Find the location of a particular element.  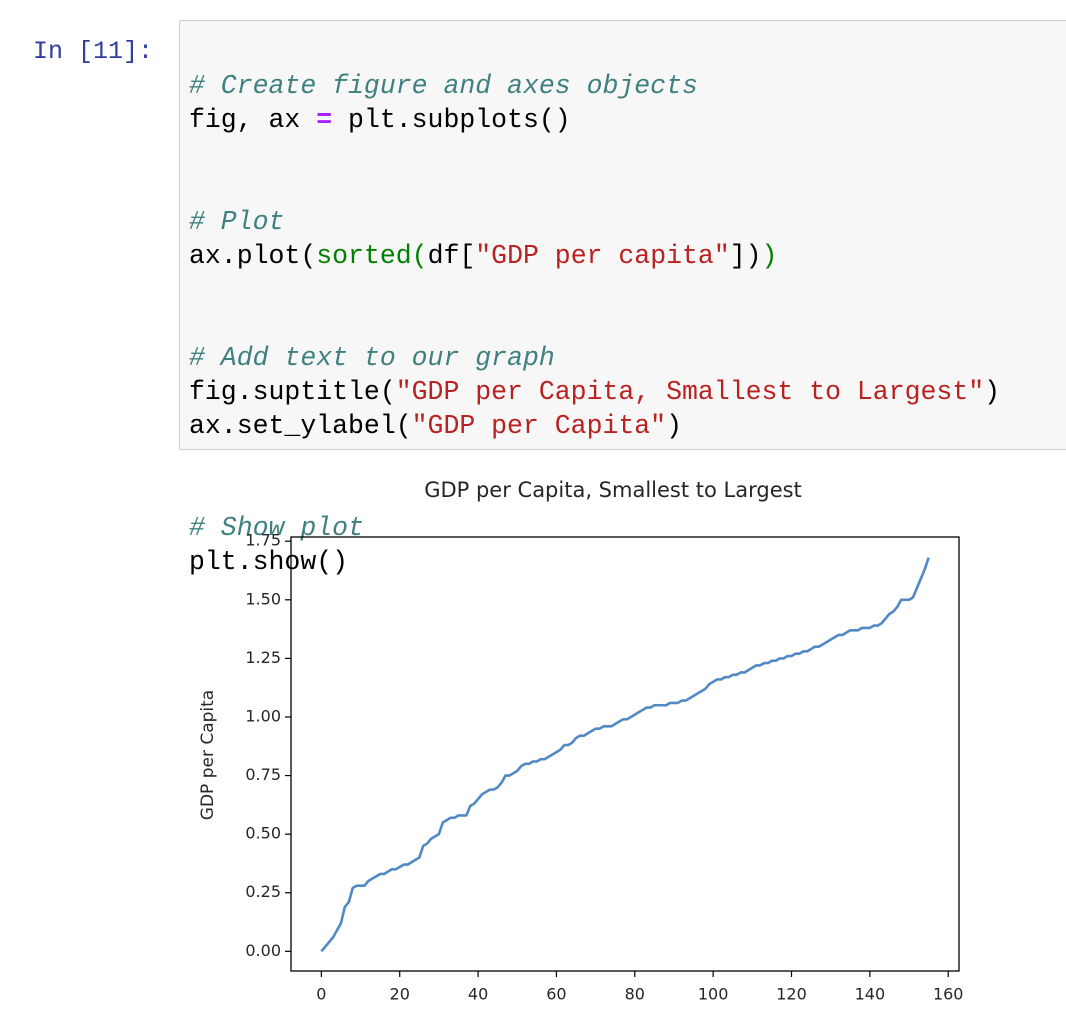

code-token: plt.subplots() is located at coordinates (451, 120).